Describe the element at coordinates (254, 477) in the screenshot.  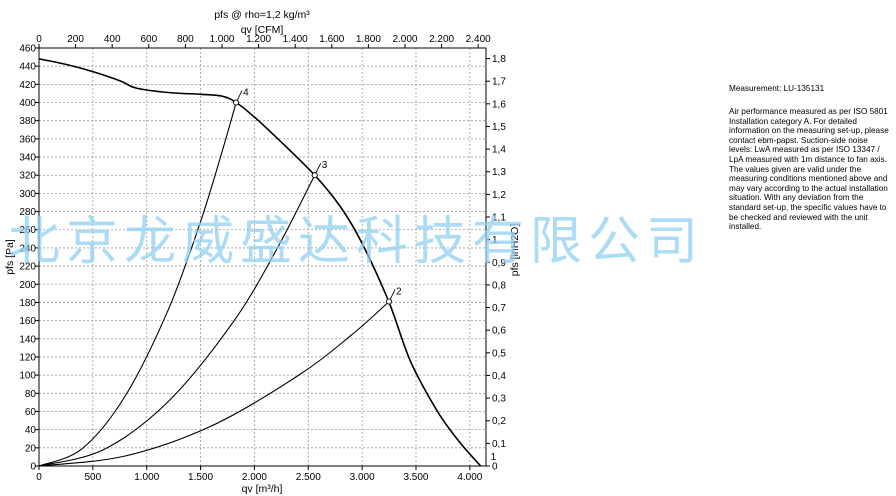
I see `x-tick-label: 2.000` at that location.